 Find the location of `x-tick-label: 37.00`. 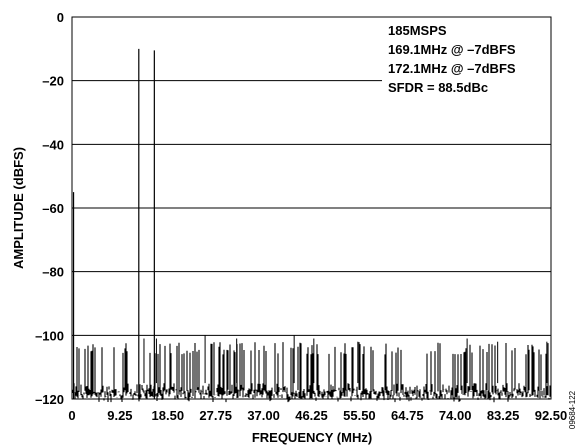

x-tick-label: 37.00 is located at coordinates (263, 415).